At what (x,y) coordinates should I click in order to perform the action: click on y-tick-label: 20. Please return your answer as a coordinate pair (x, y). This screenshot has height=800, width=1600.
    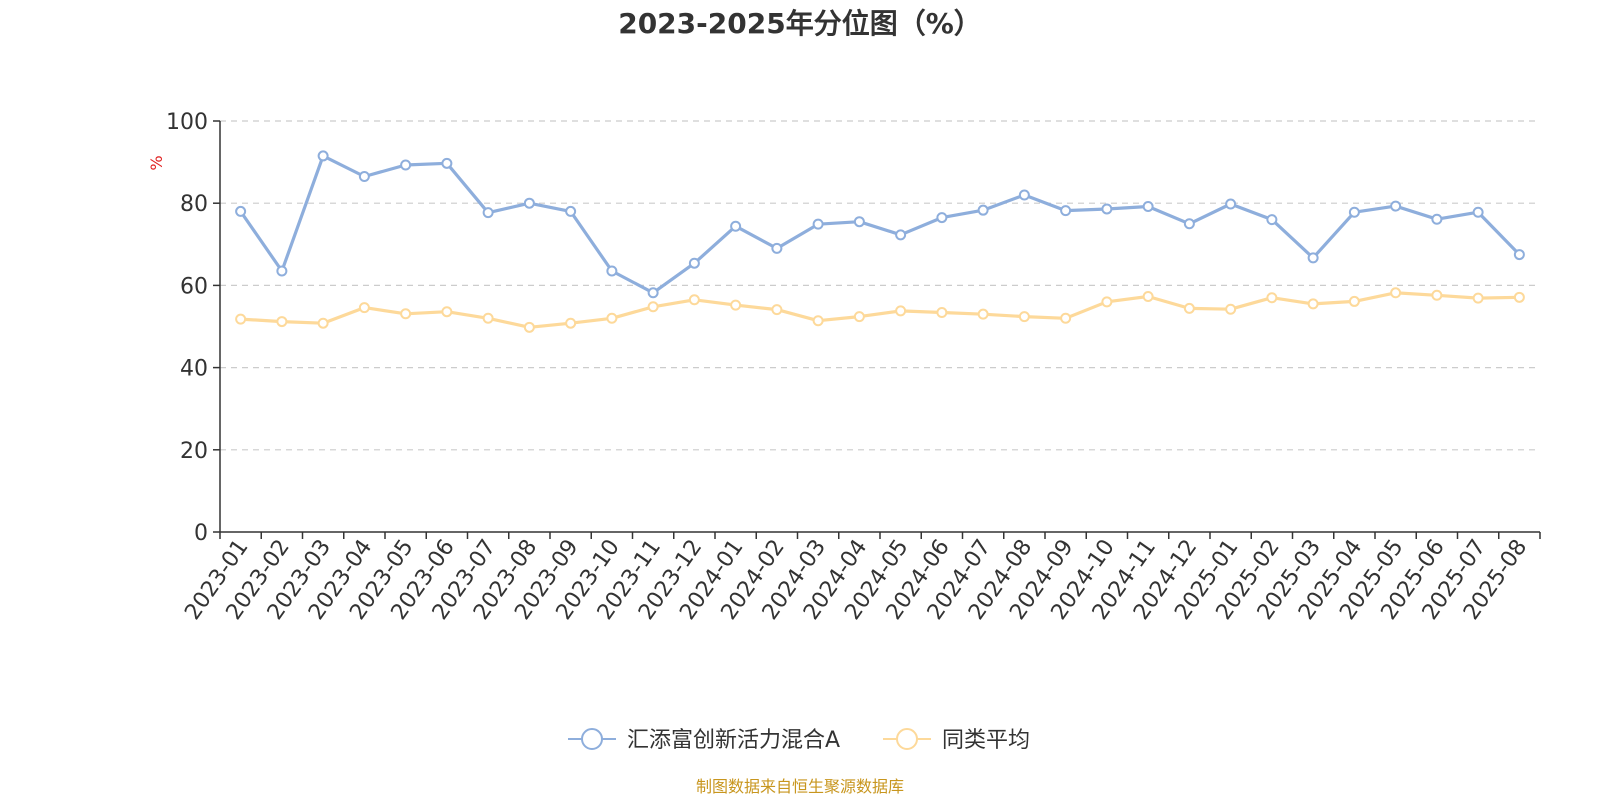
    Looking at the image, I should click on (194, 451).